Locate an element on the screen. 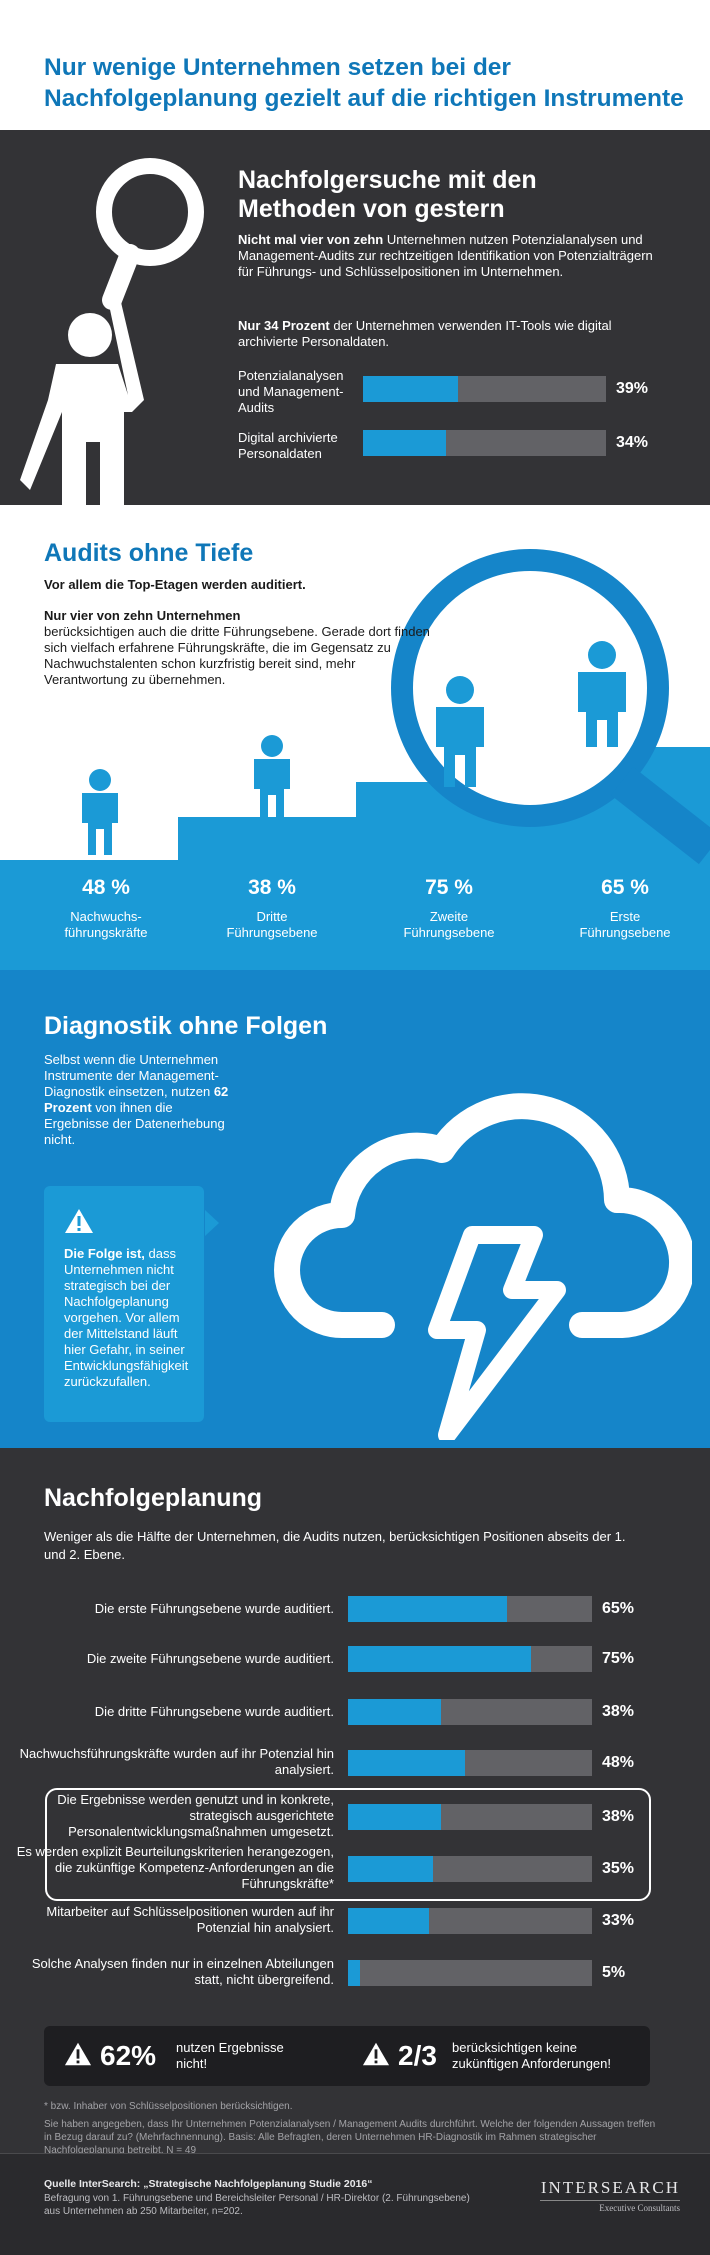 The height and width of the screenshot is (2255, 710). bar-row: Digital archivierte Personaldaten 34% is located at coordinates (448, 455).